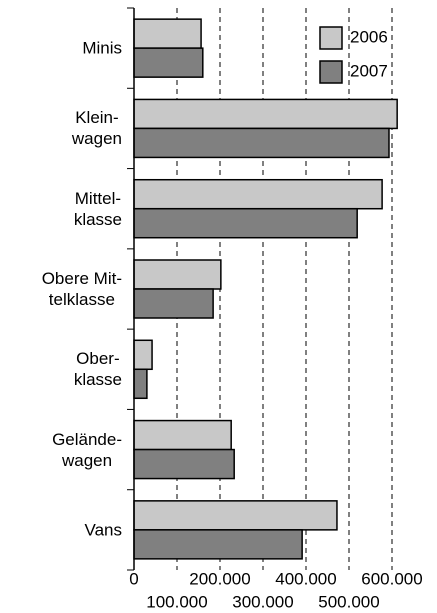  Describe the element at coordinates (348, 601) in the screenshot. I see `x-tick-label: 500.000` at that location.